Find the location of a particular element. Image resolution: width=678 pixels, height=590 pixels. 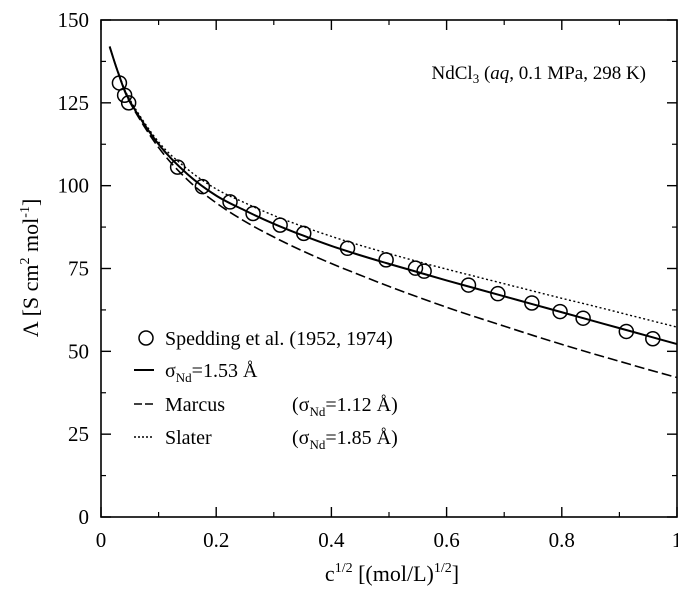

x-tick-label: 0.2 is located at coordinates (216, 540).